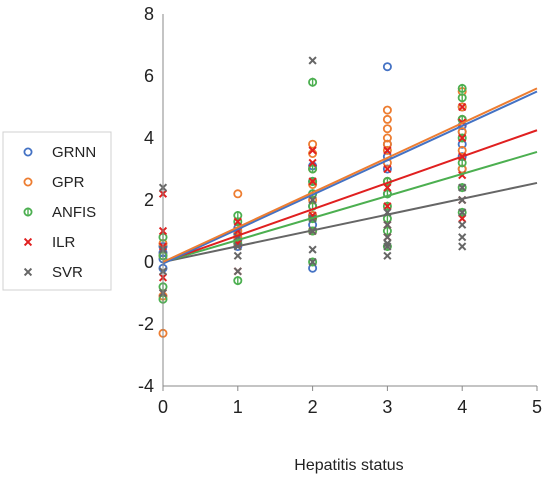 Image resolution: width=550 pixels, height=479 pixels. Describe the element at coordinates (28, 212) in the screenshot. I see `legend-marker-anfis` at that location.